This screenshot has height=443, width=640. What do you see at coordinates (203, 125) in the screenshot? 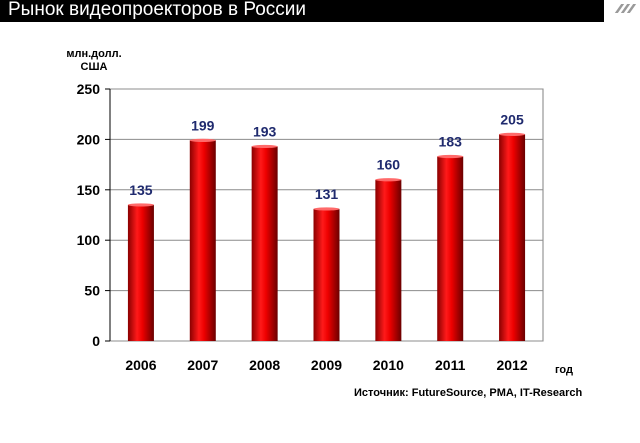
I see `bar-value-label: 199` at bounding box center [203, 125].